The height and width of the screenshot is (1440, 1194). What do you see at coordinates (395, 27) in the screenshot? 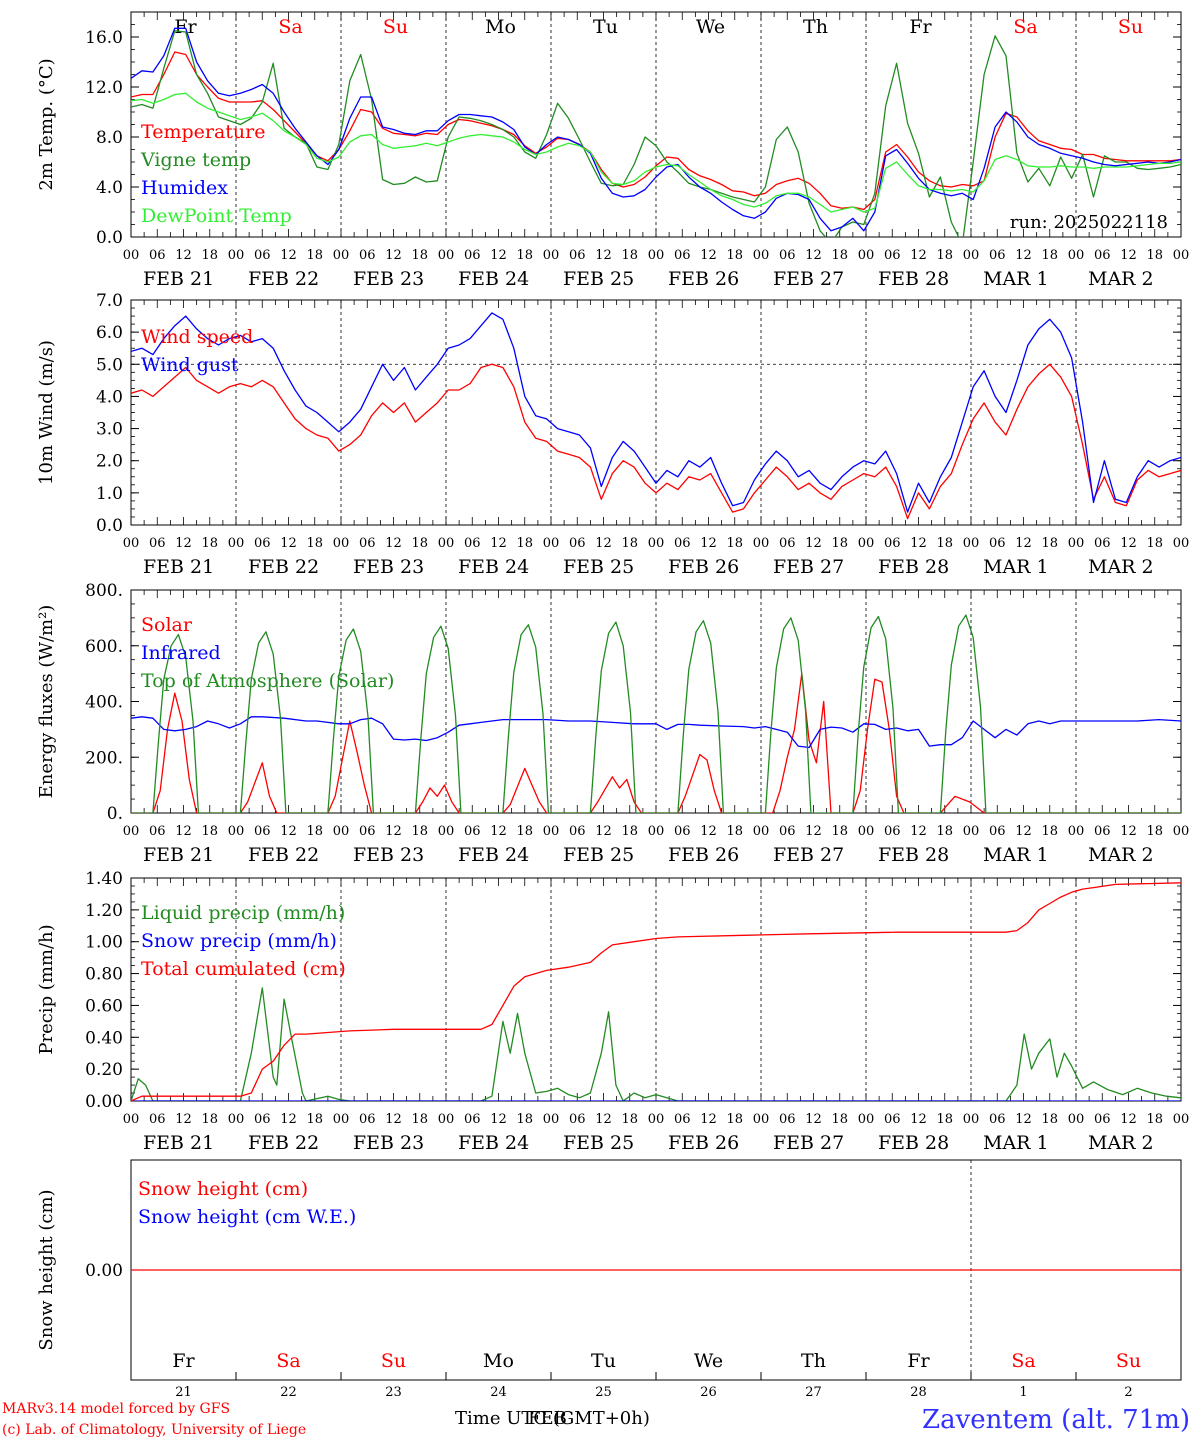
I see `weekday-label: Su` at bounding box center [395, 27].